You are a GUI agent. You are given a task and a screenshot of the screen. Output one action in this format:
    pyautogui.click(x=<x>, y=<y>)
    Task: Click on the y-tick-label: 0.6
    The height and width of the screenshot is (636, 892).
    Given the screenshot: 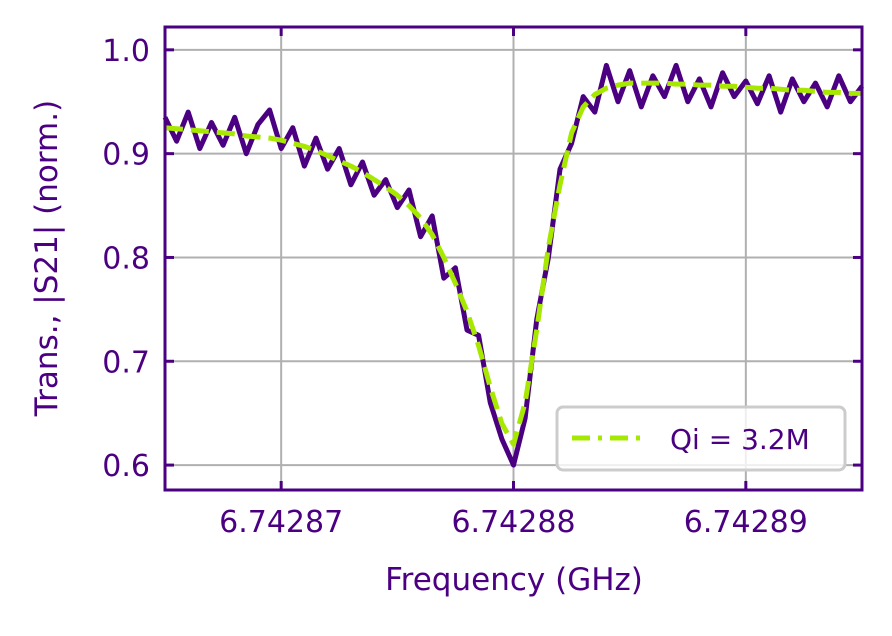 What is the action you would take?
    pyautogui.click(x=126, y=466)
    